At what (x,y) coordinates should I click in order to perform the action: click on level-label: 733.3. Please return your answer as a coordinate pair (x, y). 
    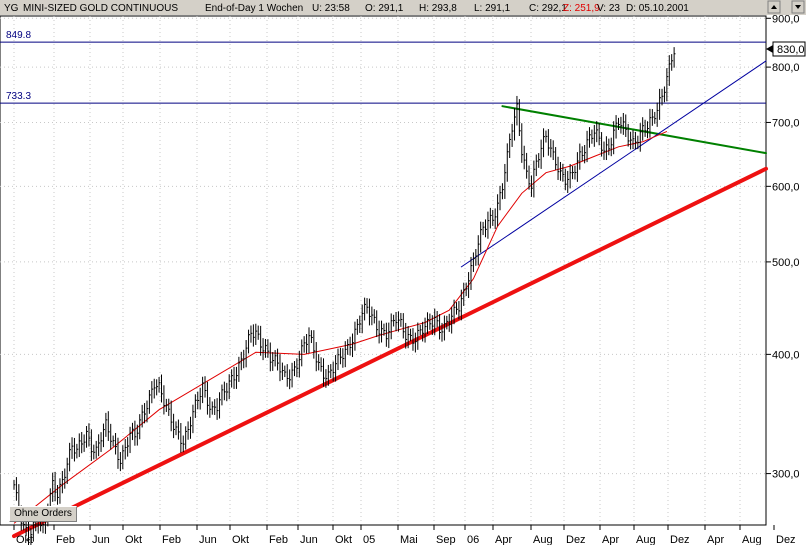
    Looking at the image, I should click on (18, 96).